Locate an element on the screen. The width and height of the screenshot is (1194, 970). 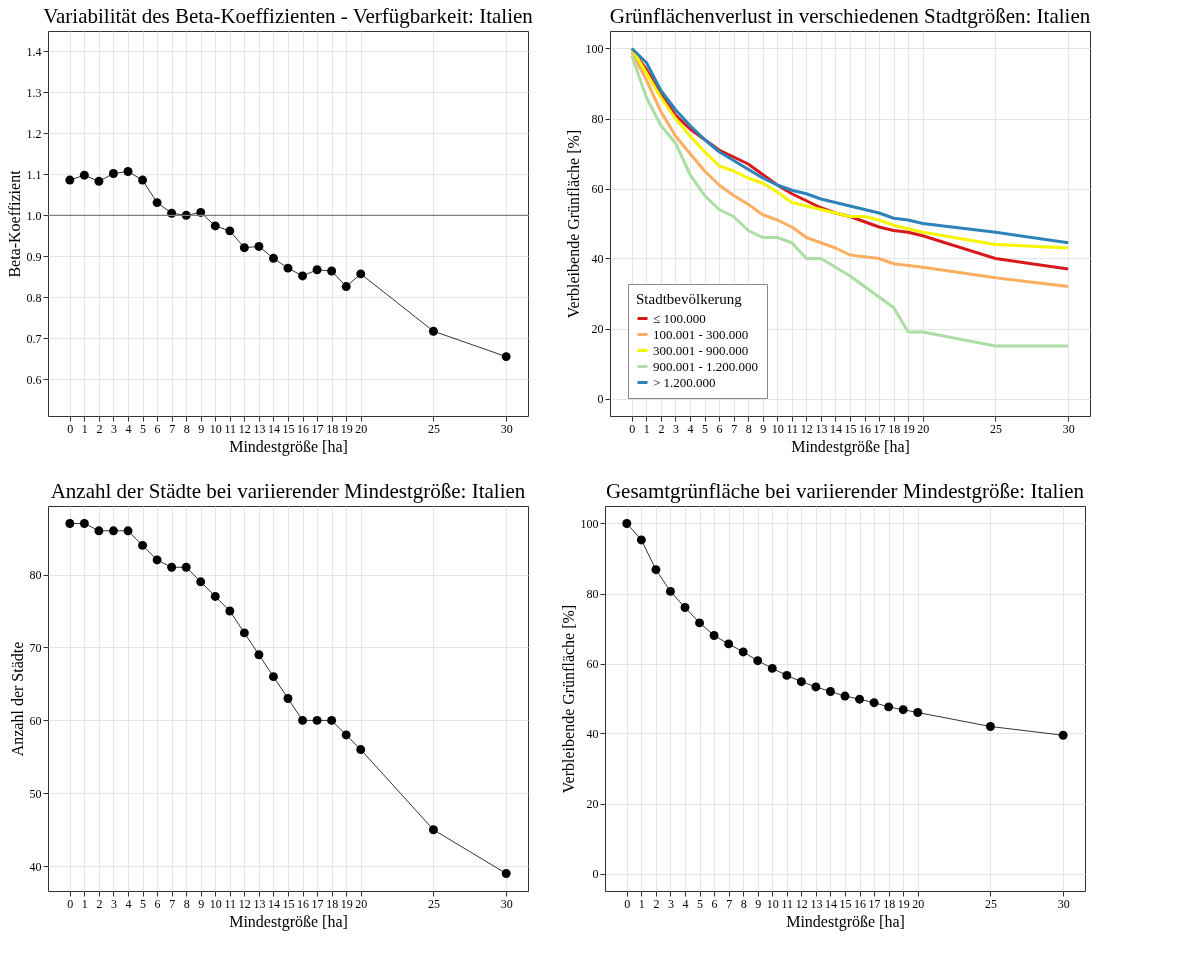
y-tick-label: 0 is located at coordinates (600, 399).